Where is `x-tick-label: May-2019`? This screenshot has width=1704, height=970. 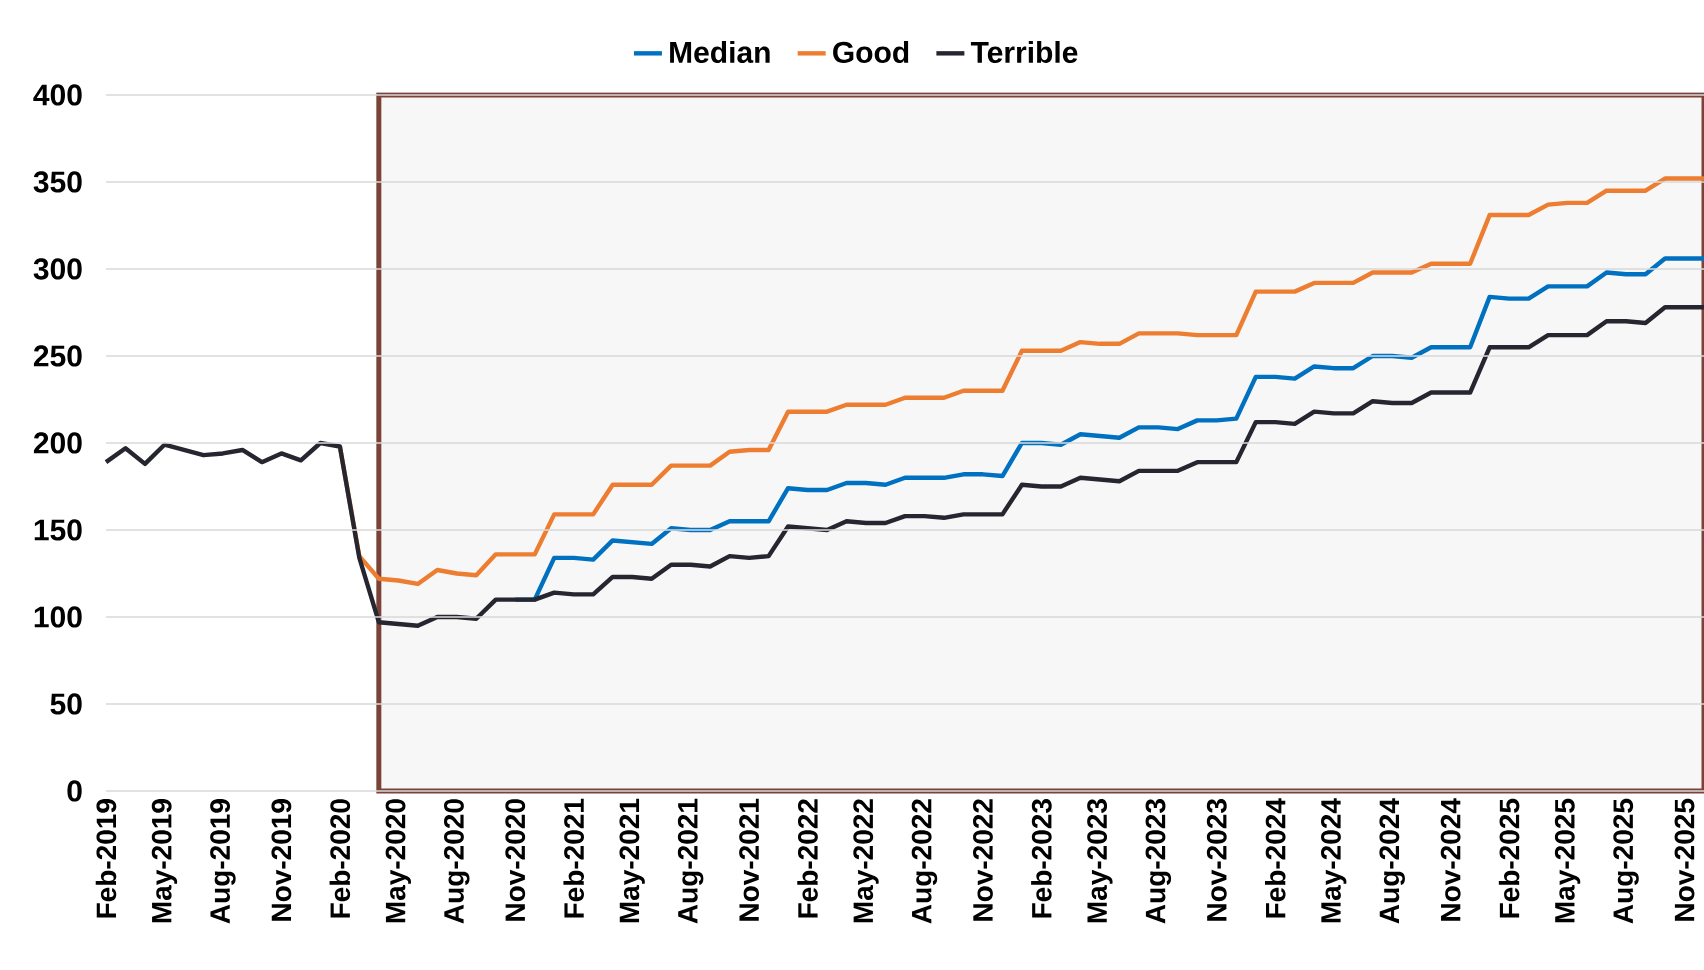
x-tick-label: May-2019 is located at coordinates (164, 861).